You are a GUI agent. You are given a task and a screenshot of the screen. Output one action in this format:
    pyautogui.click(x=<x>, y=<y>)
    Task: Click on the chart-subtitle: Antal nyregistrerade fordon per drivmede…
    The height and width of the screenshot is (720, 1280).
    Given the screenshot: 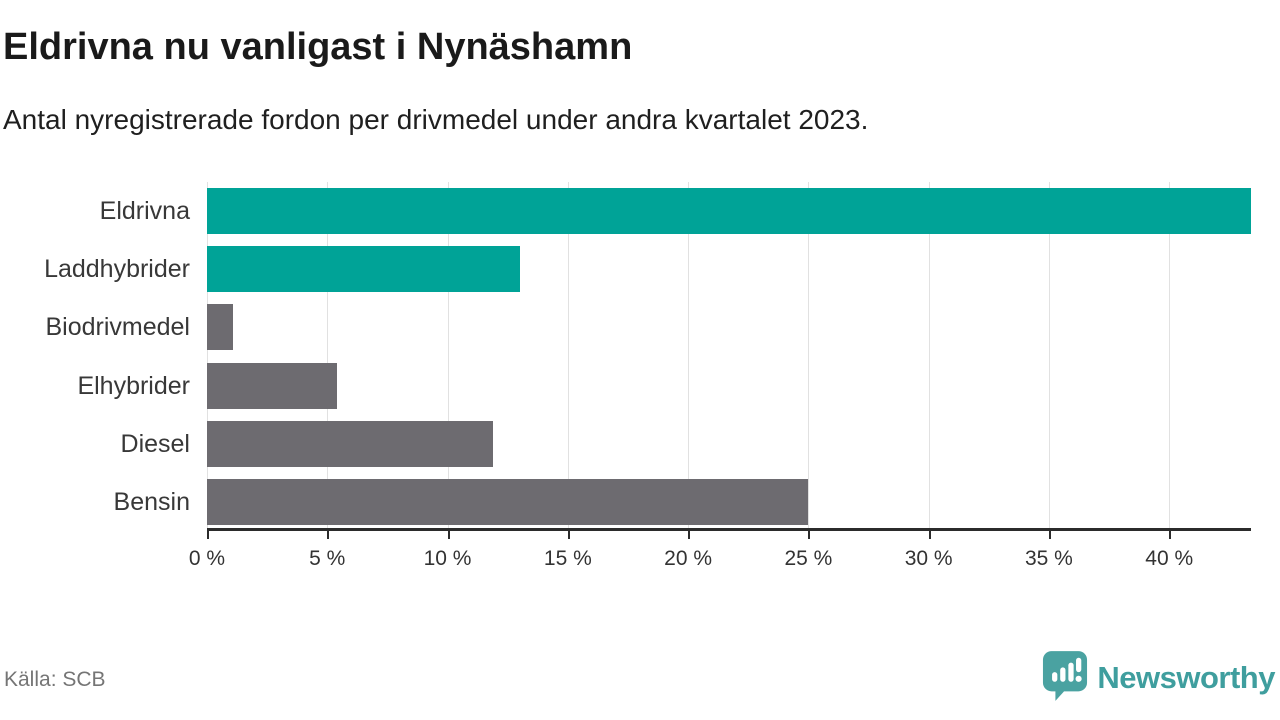 What is the action you would take?
    pyautogui.click(x=436, y=119)
    